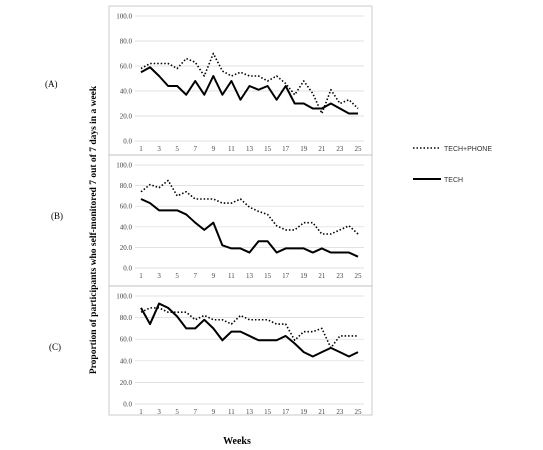 The height and width of the screenshot is (450, 543). Describe the element at coordinates (304, 412) in the screenshot. I see `panel-c-x-tick-label: 19` at that location.